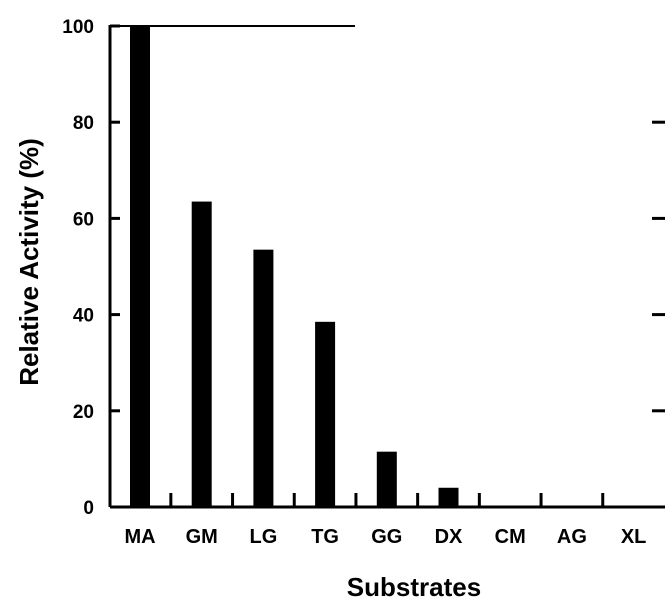 The image size is (665, 607). What do you see at coordinates (634, 537) in the screenshot?
I see `x-tick-label: XL` at bounding box center [634, 537].